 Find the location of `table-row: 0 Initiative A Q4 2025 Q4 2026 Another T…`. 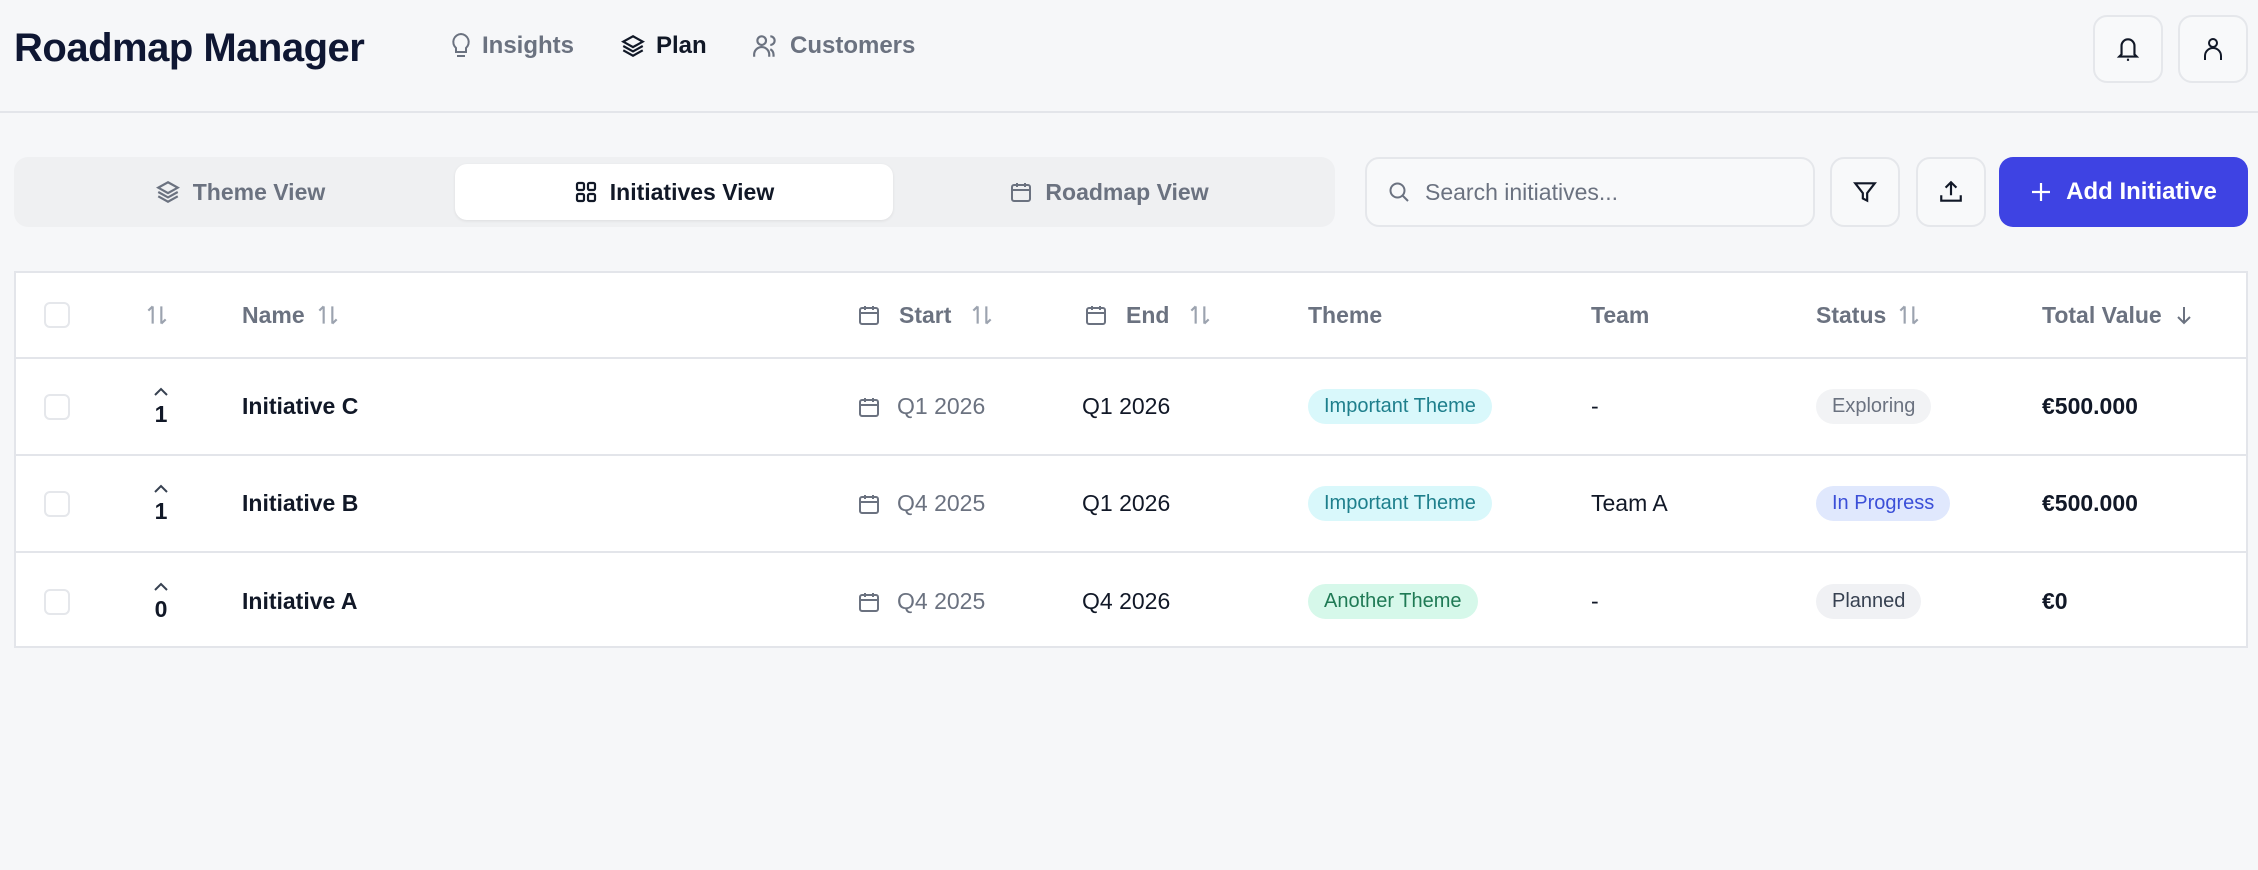

table-row: 0 Initiative A Q4 2025 Q4 2026 Another T… is located at coordinates (1131, 601).